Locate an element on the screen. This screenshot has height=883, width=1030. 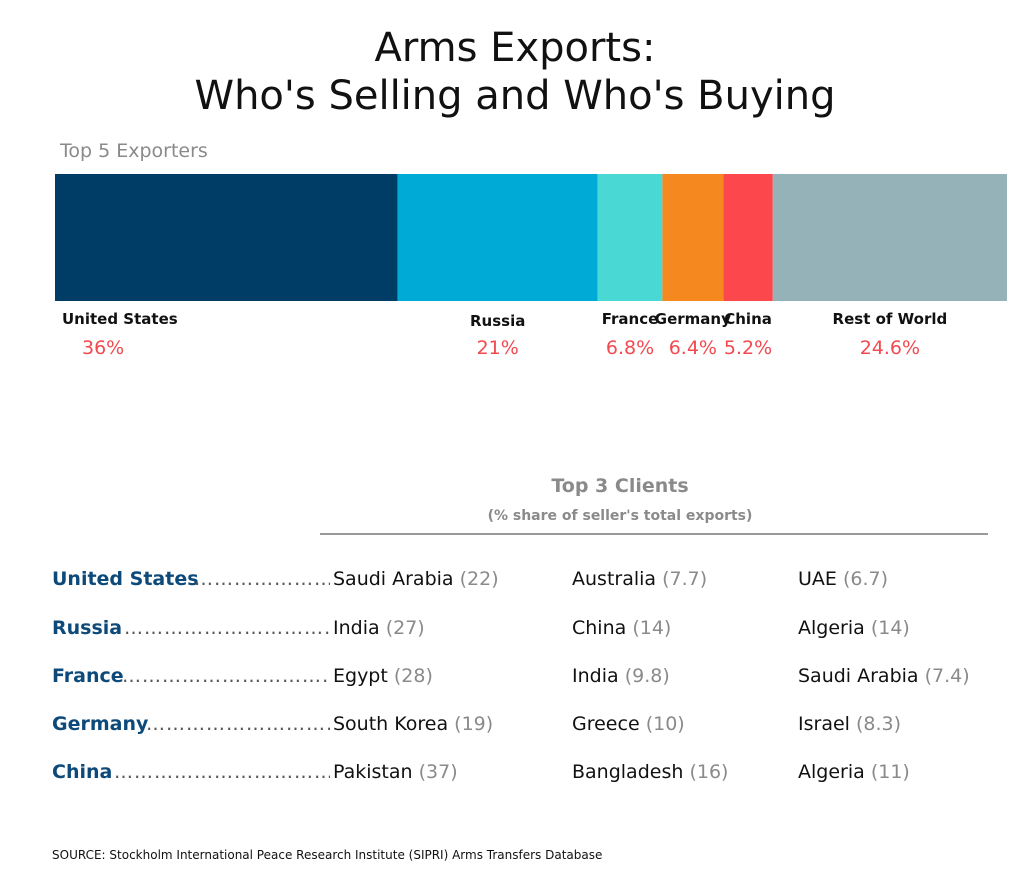
client-name: Pakistan is located at coordinates (373, 772).